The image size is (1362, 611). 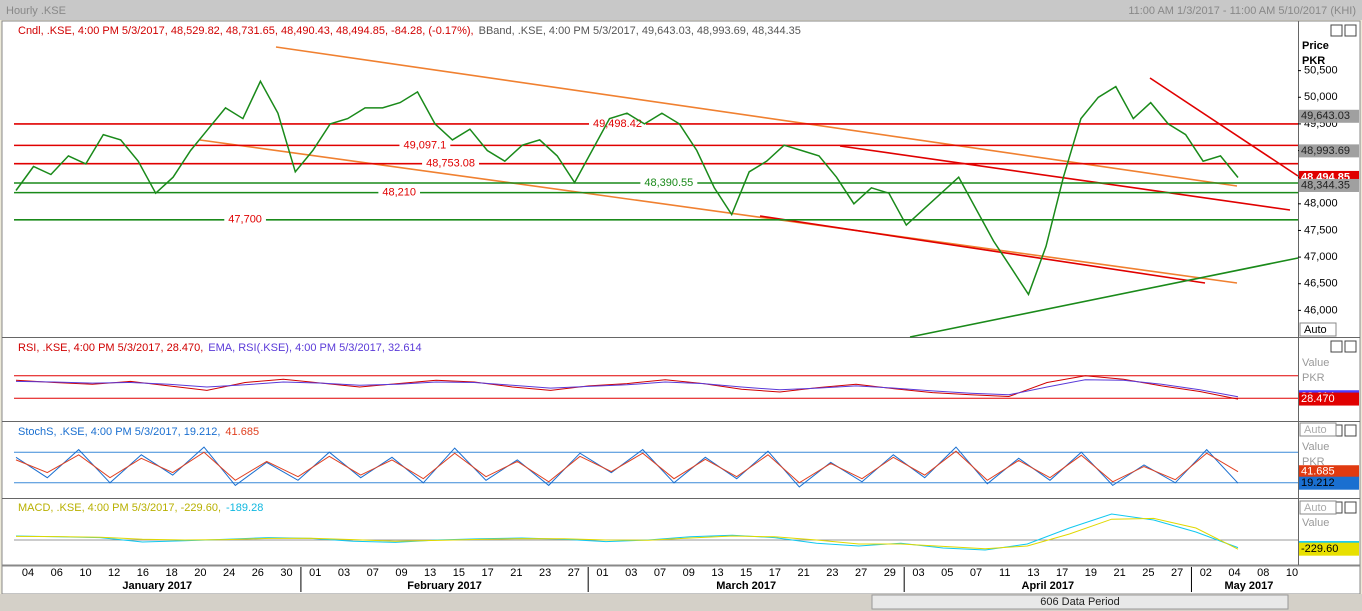 What do you see at coordinates (1234, 573) in the screenshot?
I see `x-tick-label: 04` at bounding box center [1234, 573].